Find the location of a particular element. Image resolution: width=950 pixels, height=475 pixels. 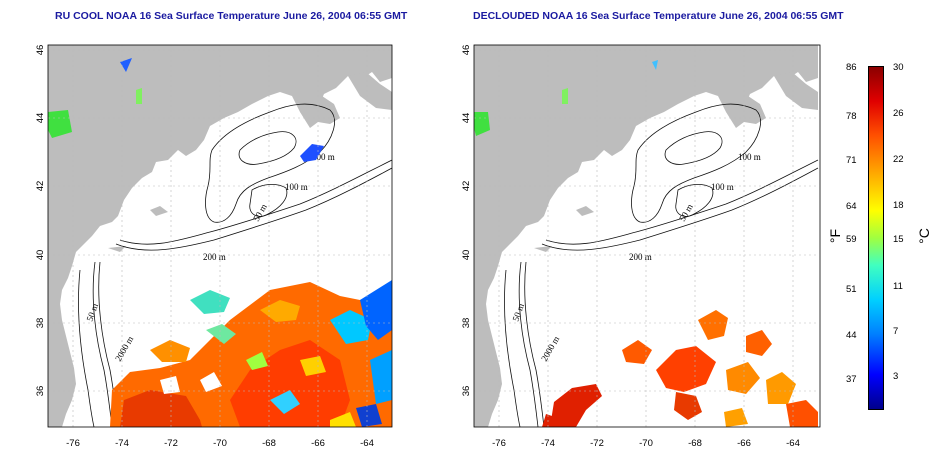

celsius-unit: °C is located at coordinates (923, 236).